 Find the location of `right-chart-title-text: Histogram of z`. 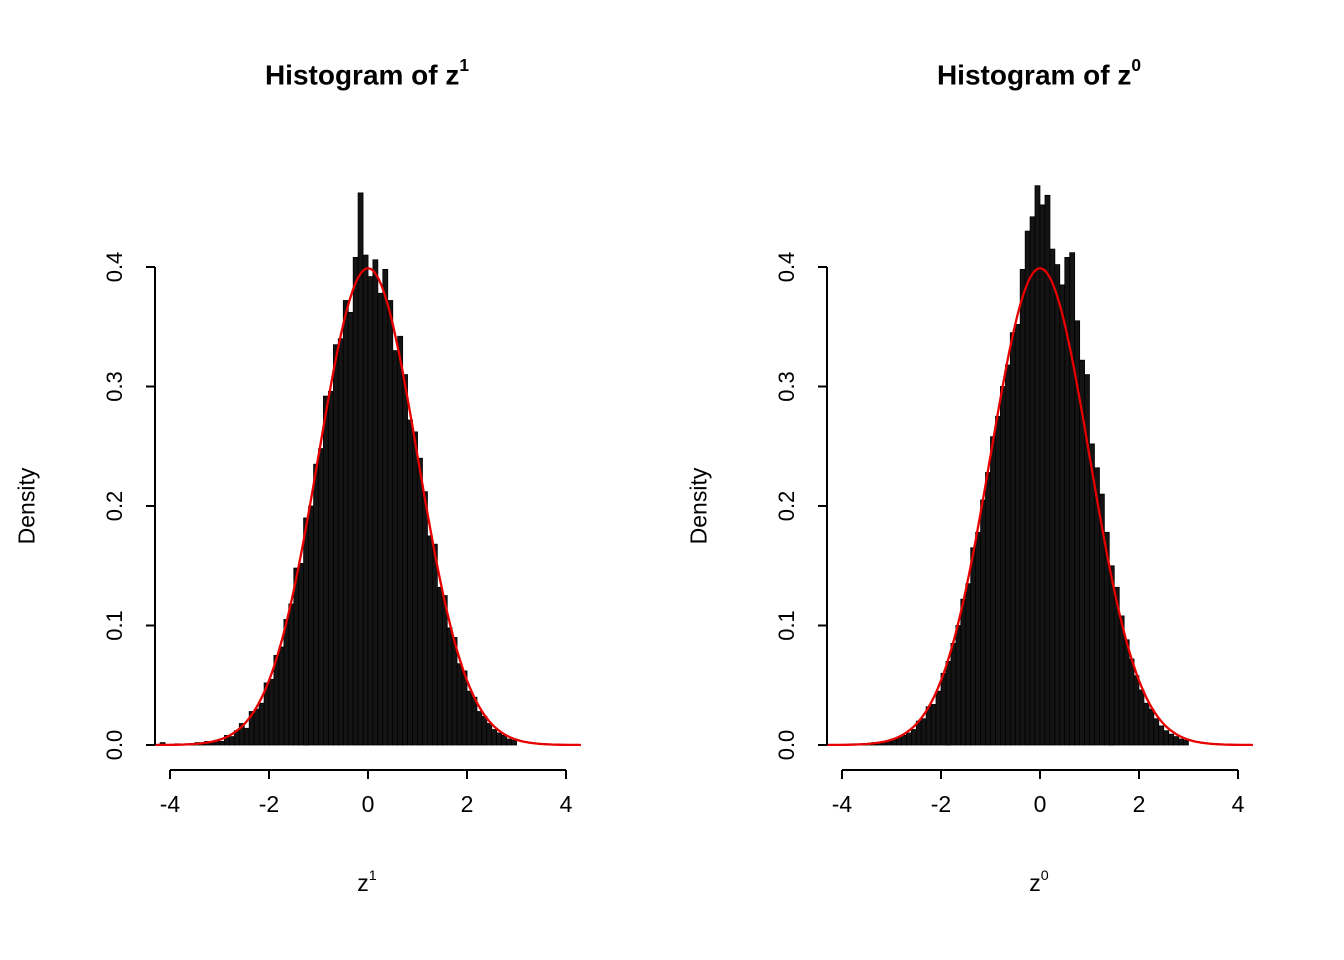

right-chart-title-text: Histogram of z is located at coordinates (1034, 75).